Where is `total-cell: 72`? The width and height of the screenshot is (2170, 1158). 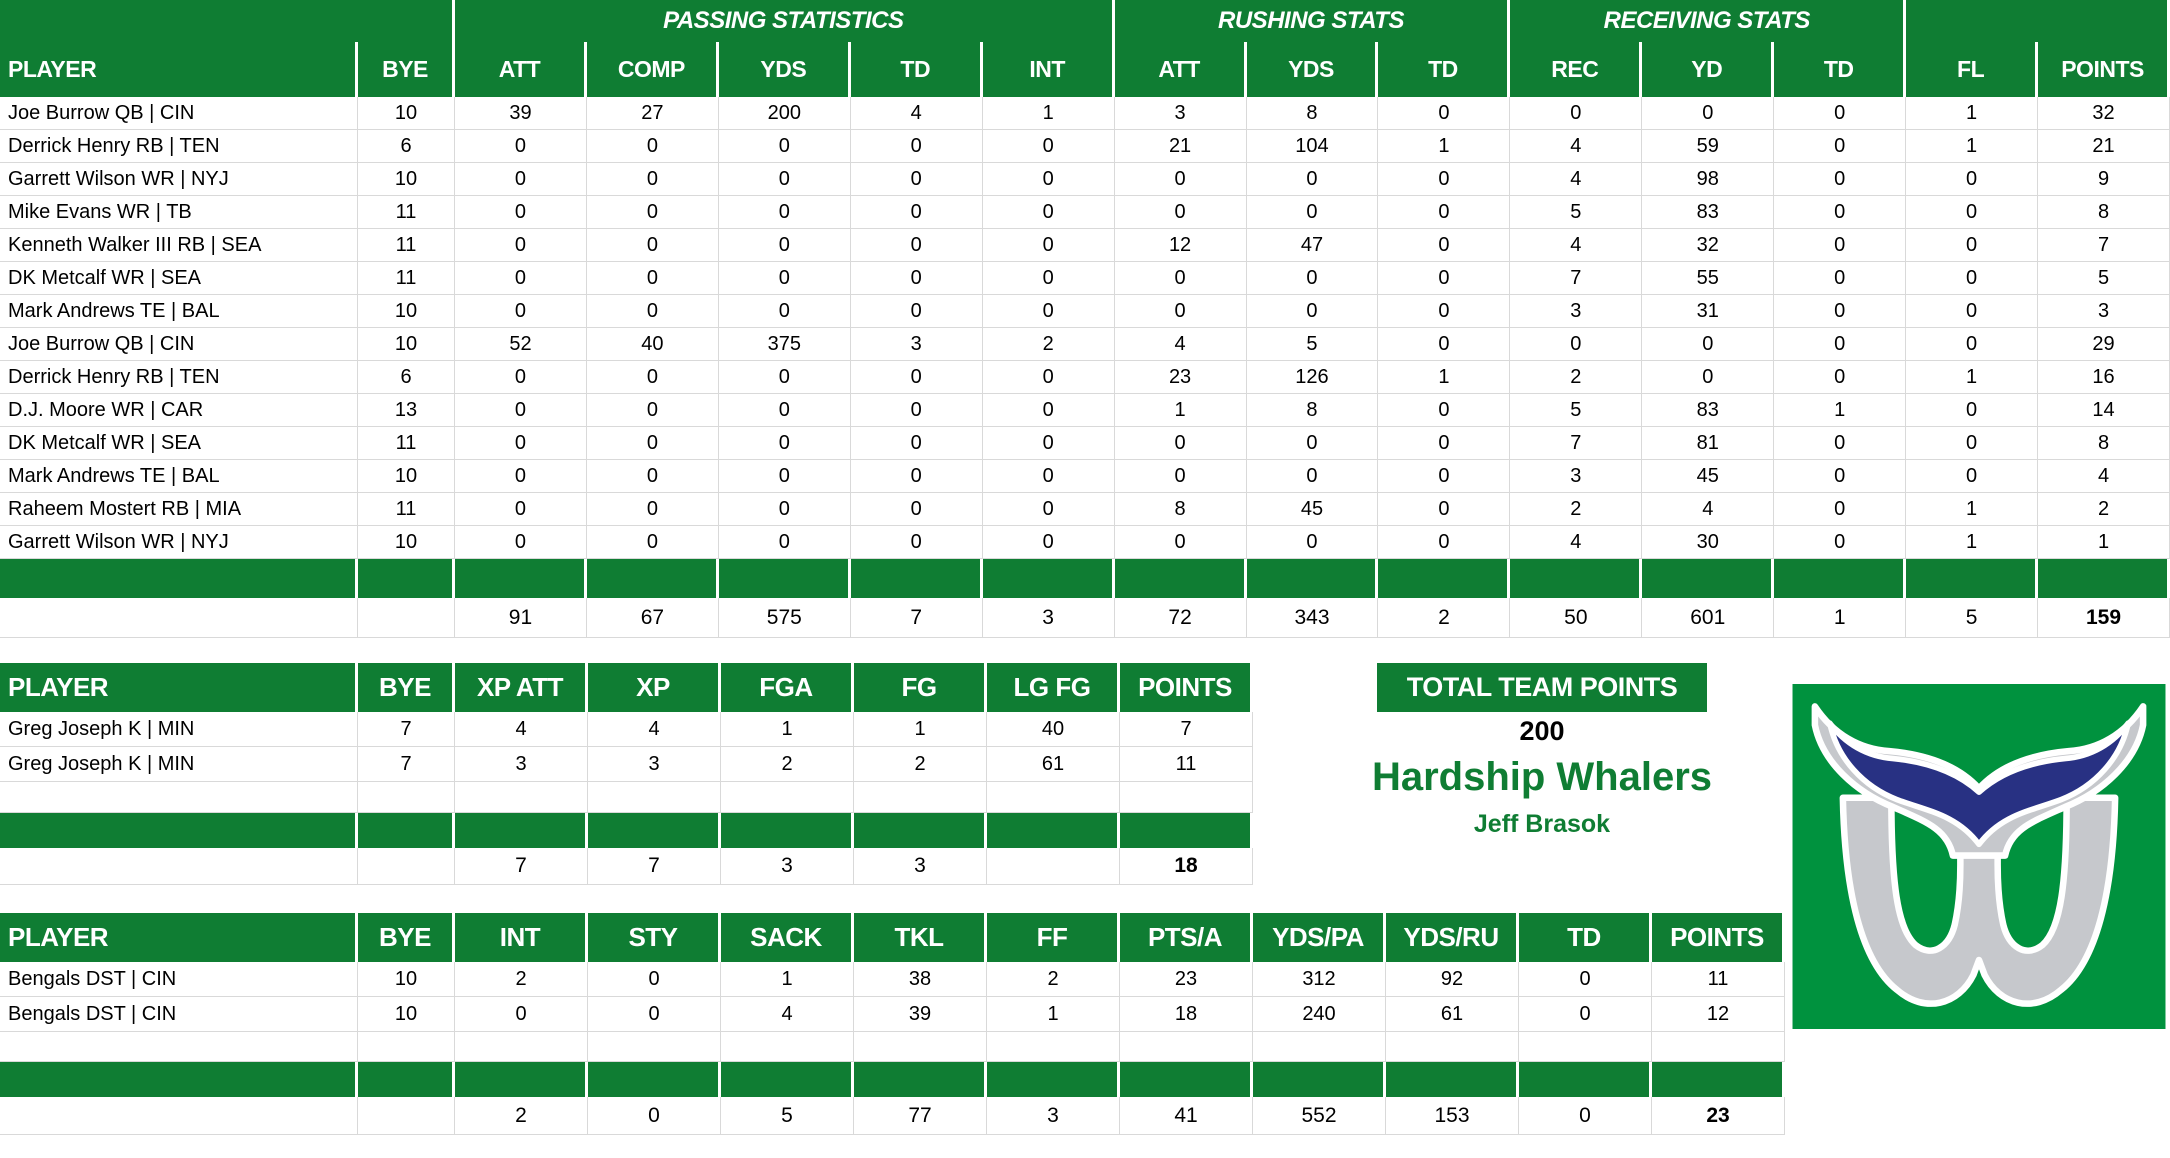
total-cell: 72 is located at coordinates (1180, 618).